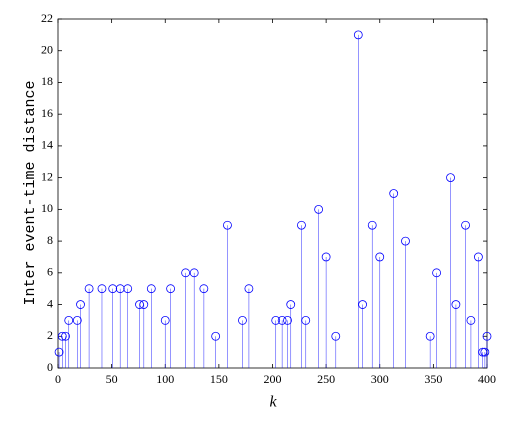  Describe the element at coordinates (380, 379) in the screenshot. I see `x-tick-label: 300` at that location.